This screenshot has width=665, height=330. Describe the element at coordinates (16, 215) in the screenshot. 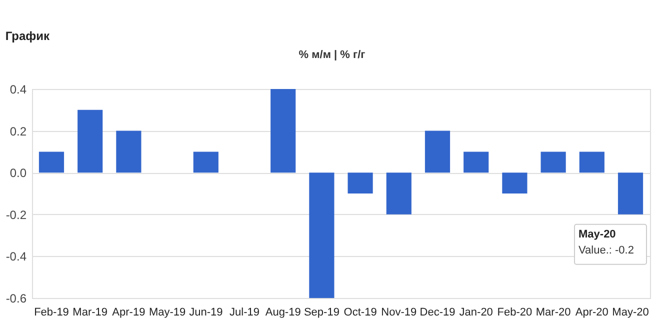

I see `y-tick-label: -0.2` at that location.